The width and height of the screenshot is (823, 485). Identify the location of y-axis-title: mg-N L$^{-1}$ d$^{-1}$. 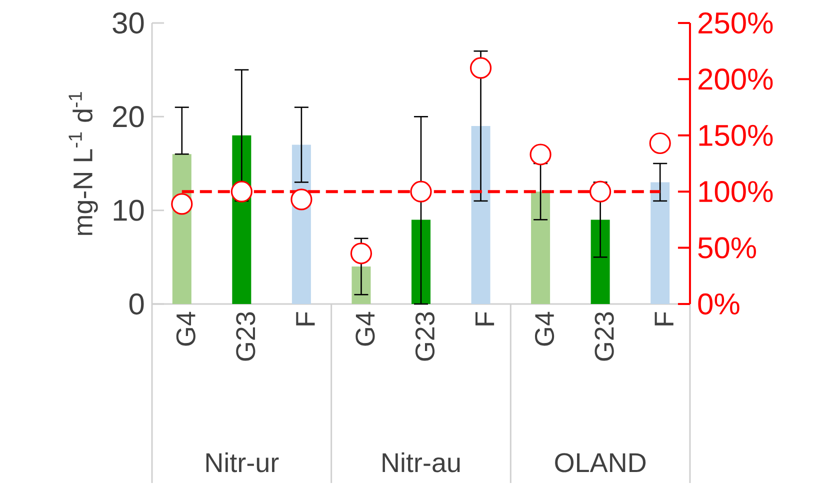
(83, 164).